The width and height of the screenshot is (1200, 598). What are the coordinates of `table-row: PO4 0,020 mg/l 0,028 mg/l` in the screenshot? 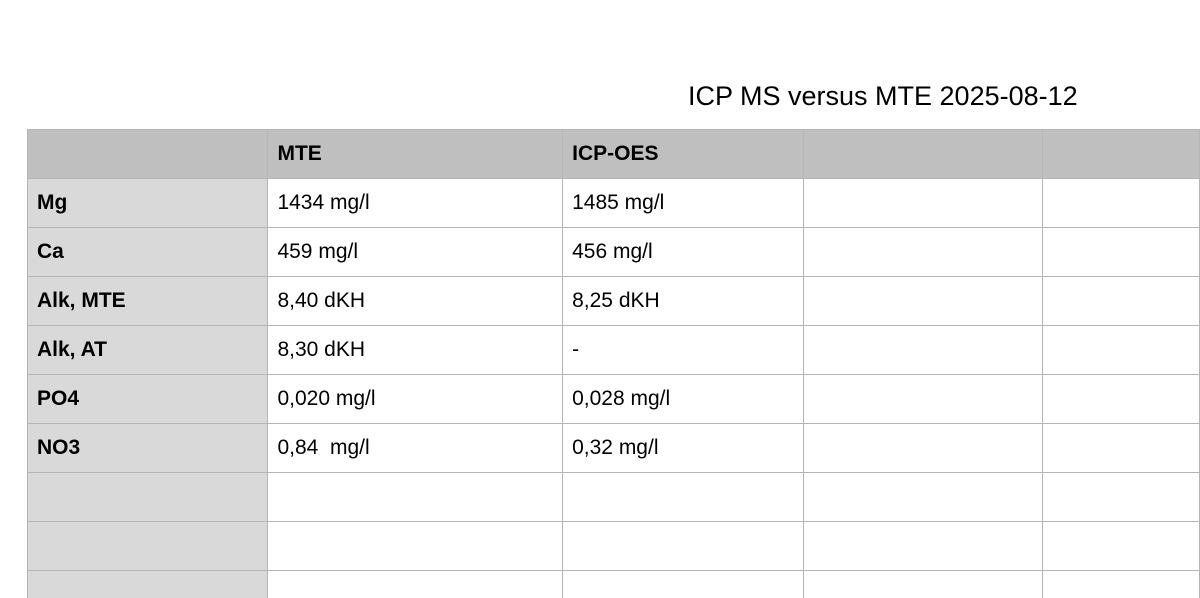 It's located at (613, 399).